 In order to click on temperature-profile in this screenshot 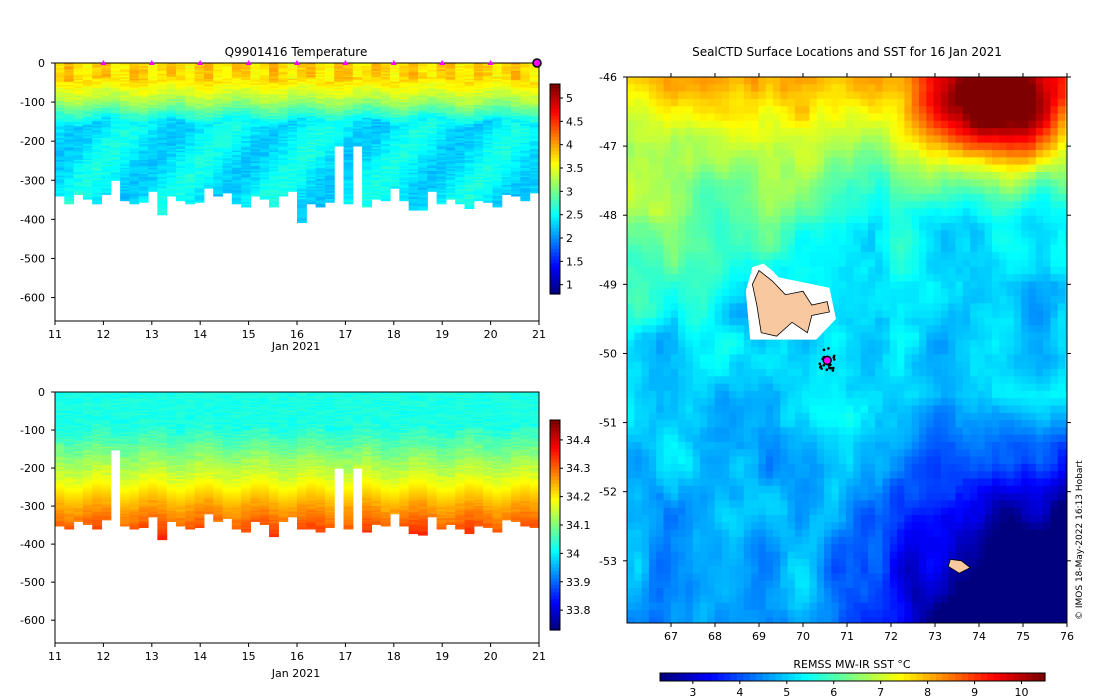, I will do `click(199, 133)`.